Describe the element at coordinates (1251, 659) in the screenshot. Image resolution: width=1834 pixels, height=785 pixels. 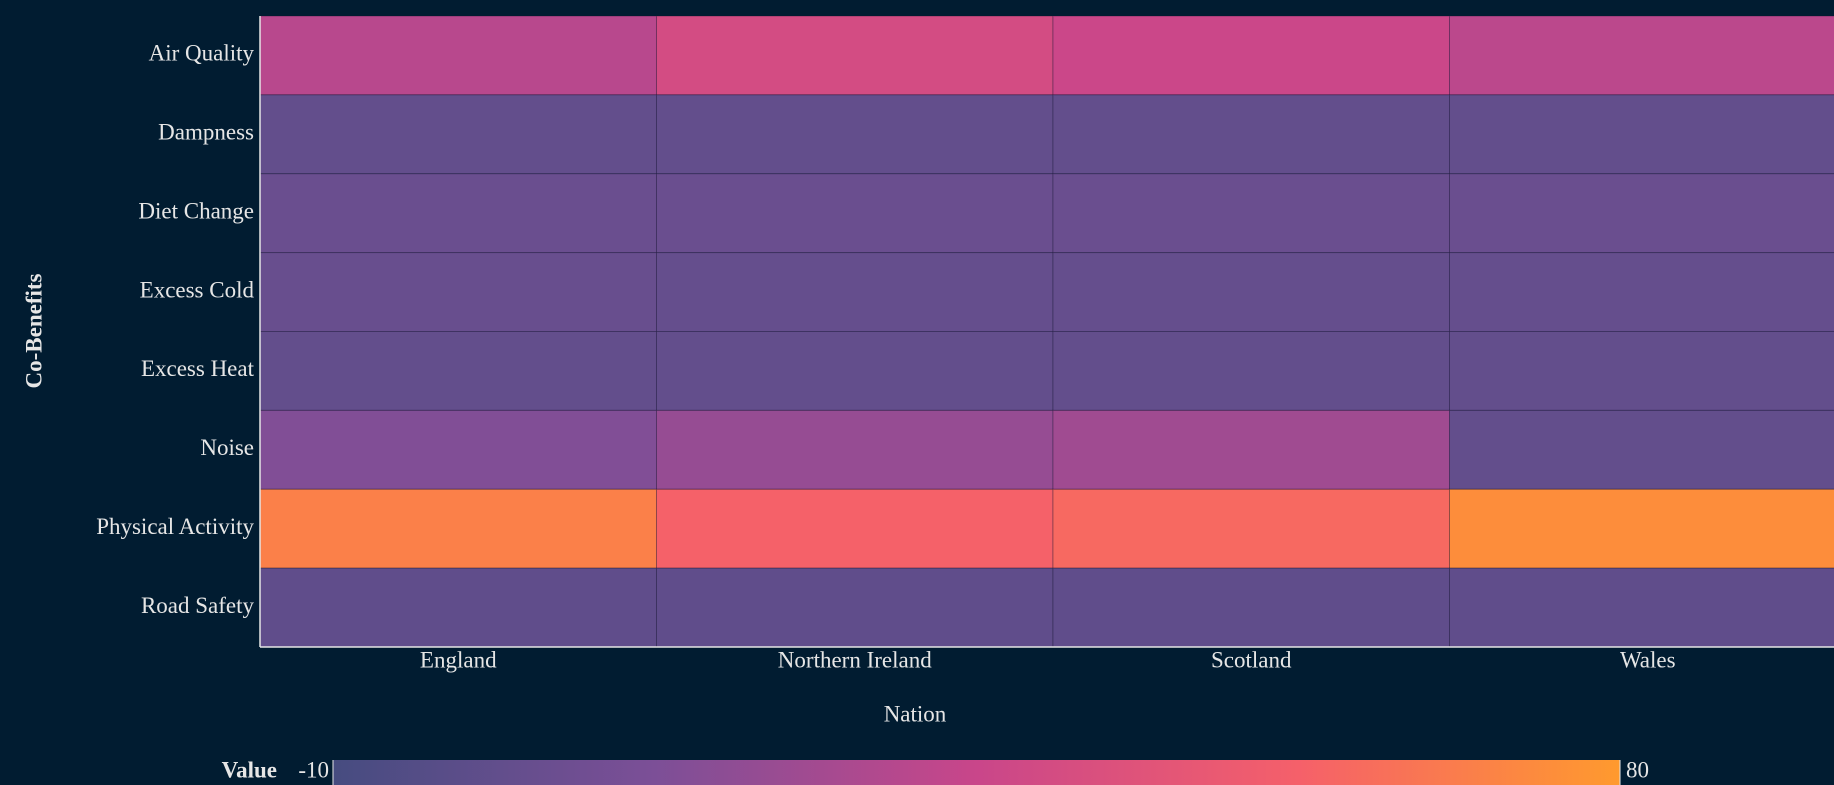
I see `x-tick-label: Scotland` at that location.